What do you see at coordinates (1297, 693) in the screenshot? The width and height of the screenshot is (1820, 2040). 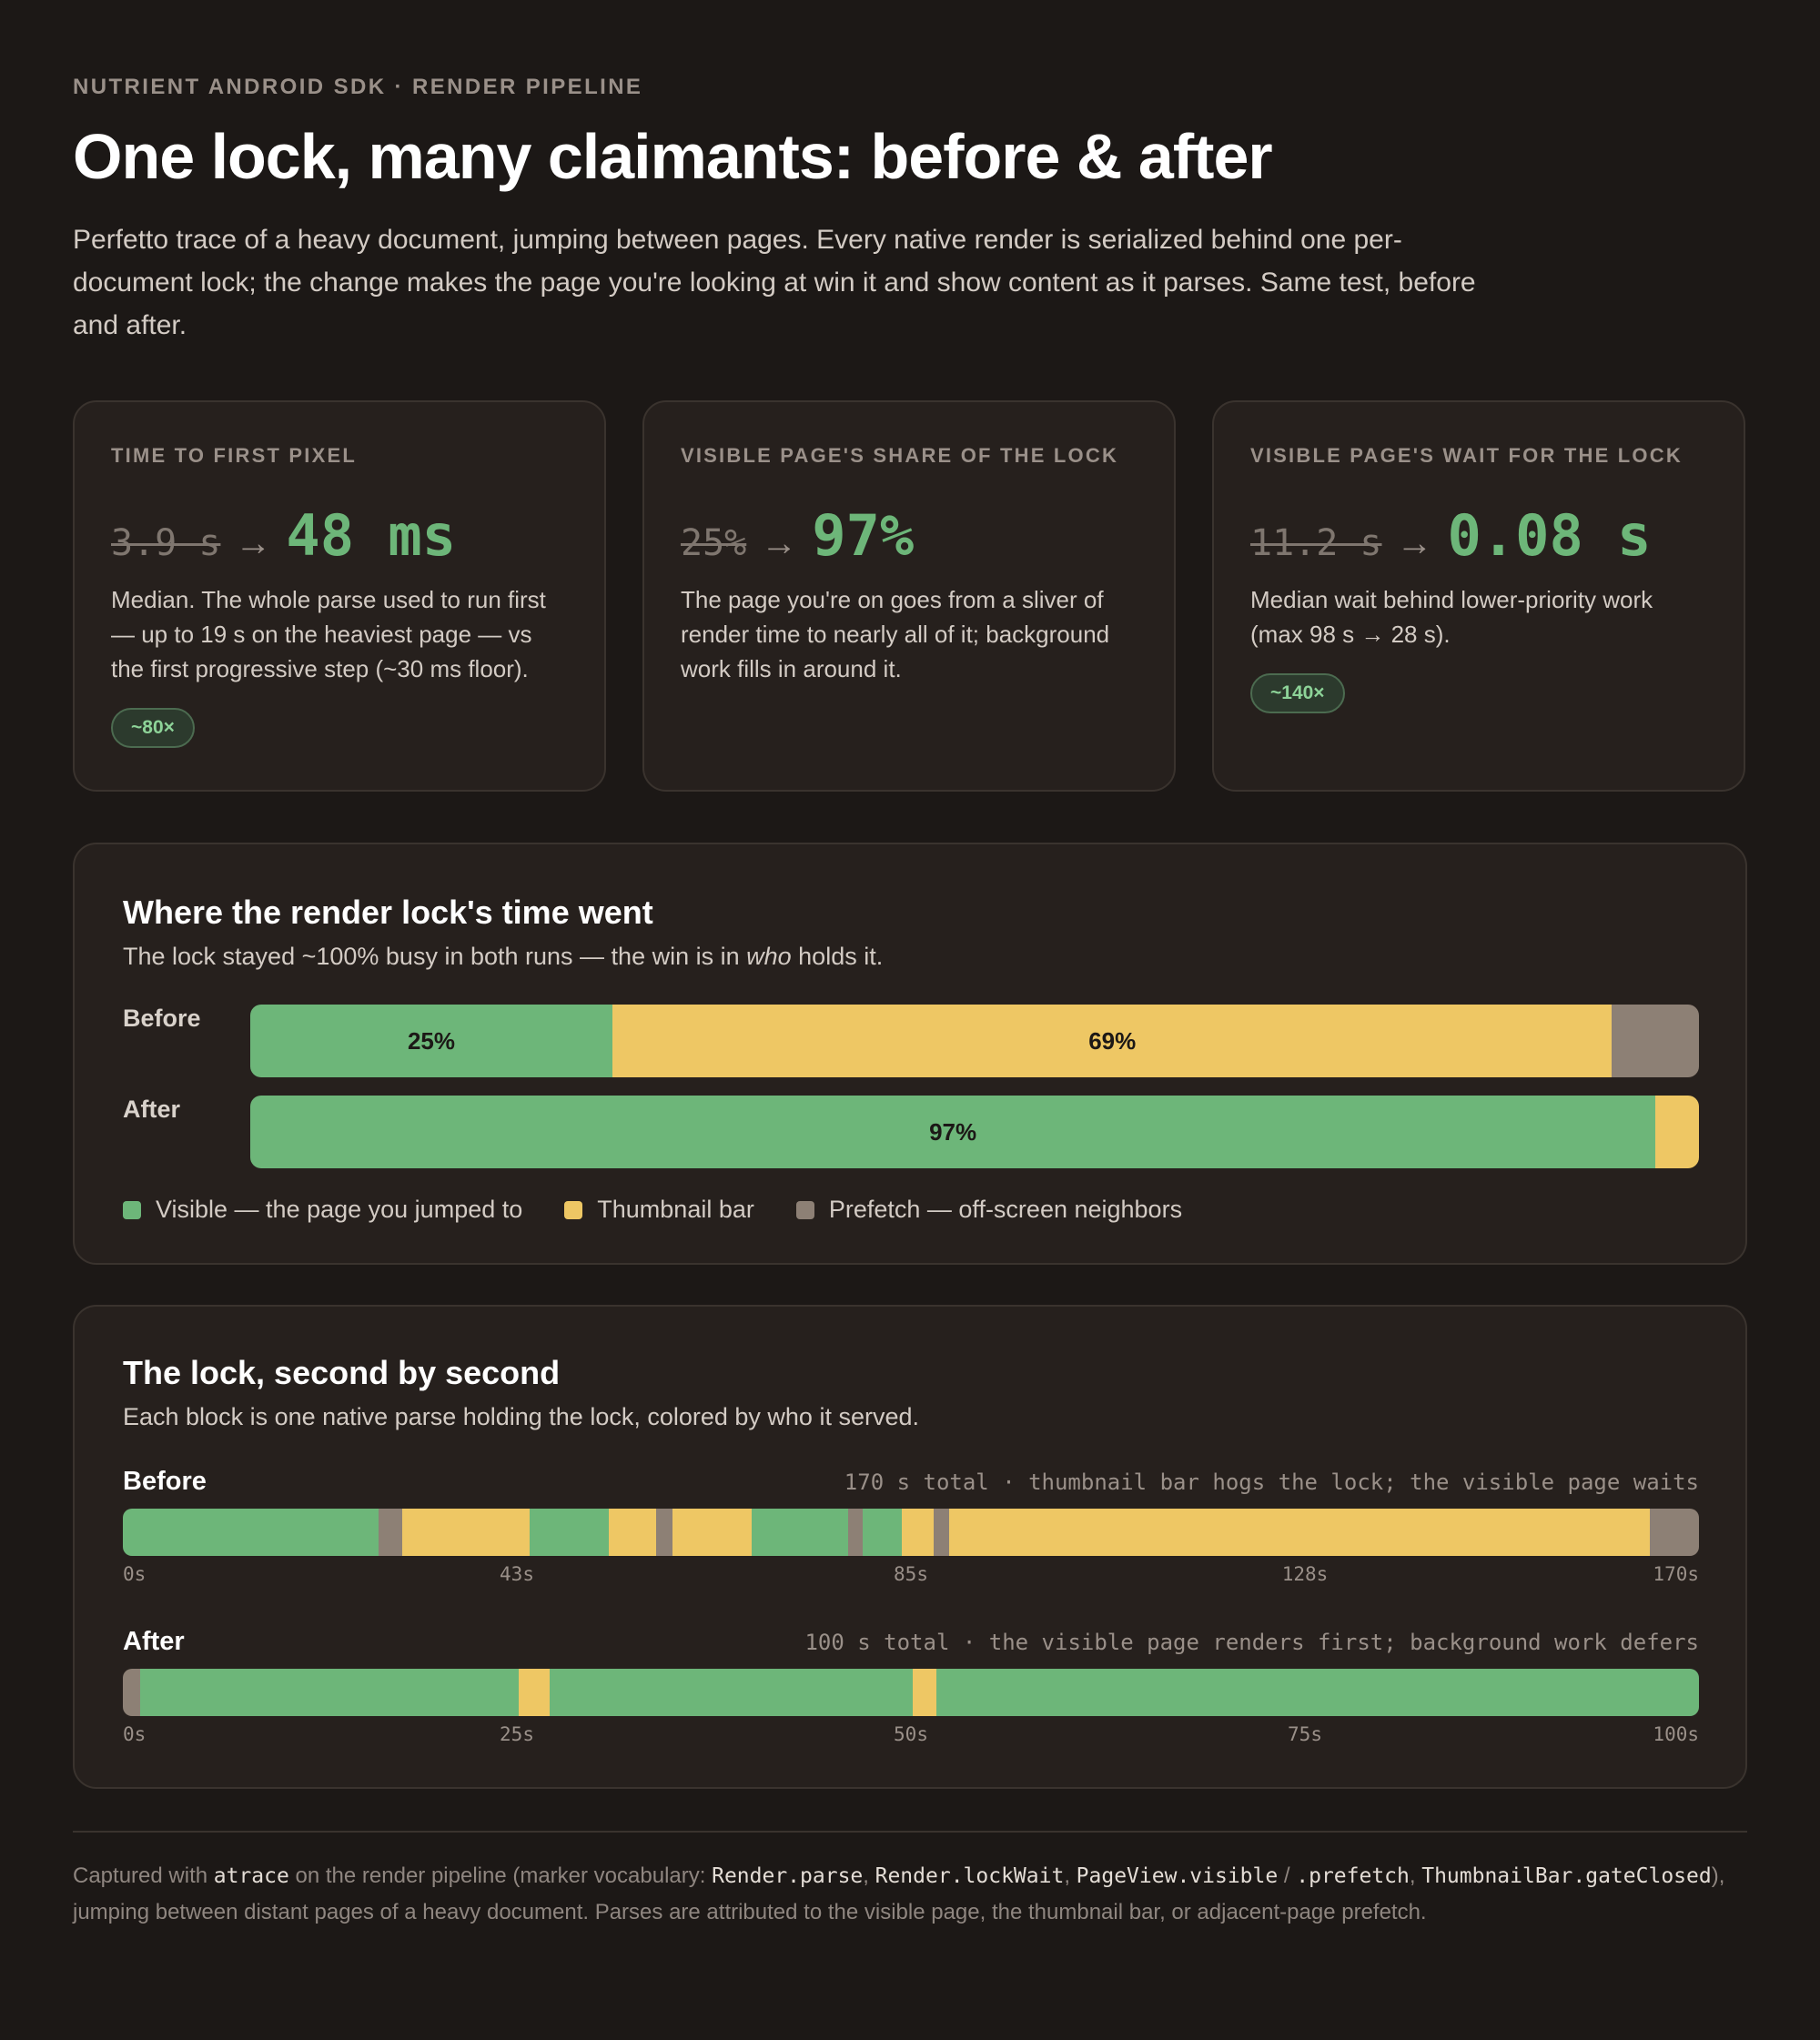 I see `improvement-badge: ~140×` at bounding box center [1297, 693].